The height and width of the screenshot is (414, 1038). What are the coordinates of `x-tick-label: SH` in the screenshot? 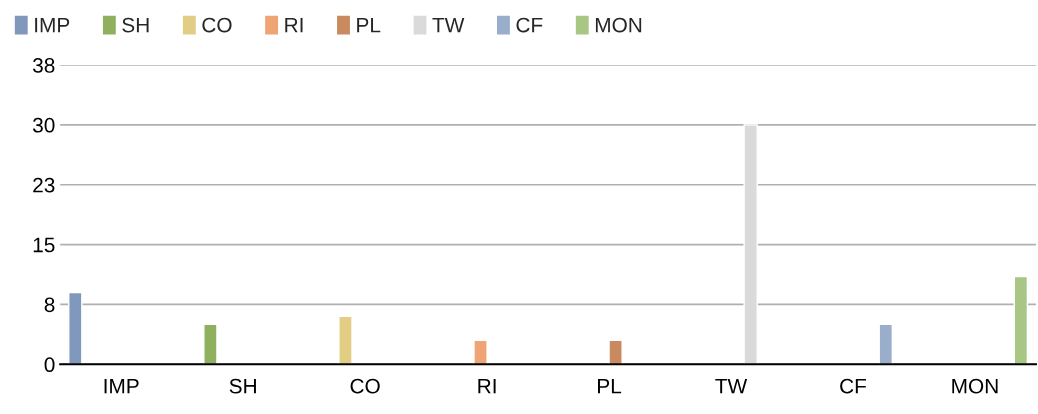 It's located at (242, 386).